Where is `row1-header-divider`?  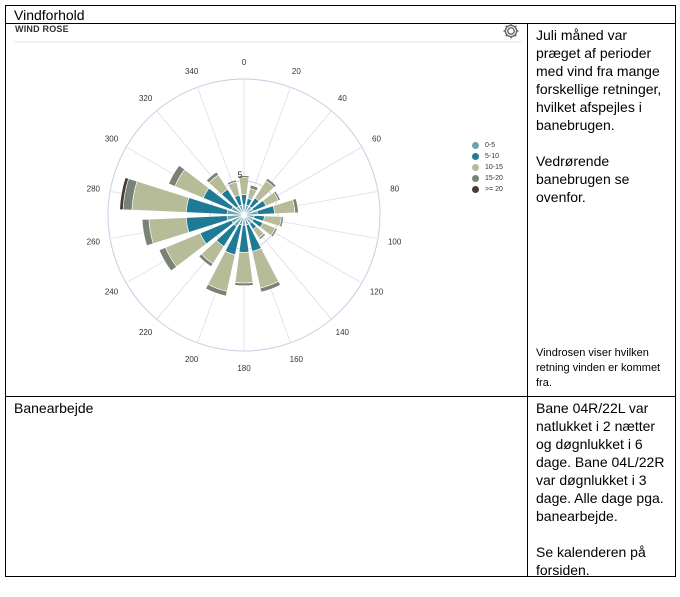 row1-header-divider is located at coordinates (340, 23).